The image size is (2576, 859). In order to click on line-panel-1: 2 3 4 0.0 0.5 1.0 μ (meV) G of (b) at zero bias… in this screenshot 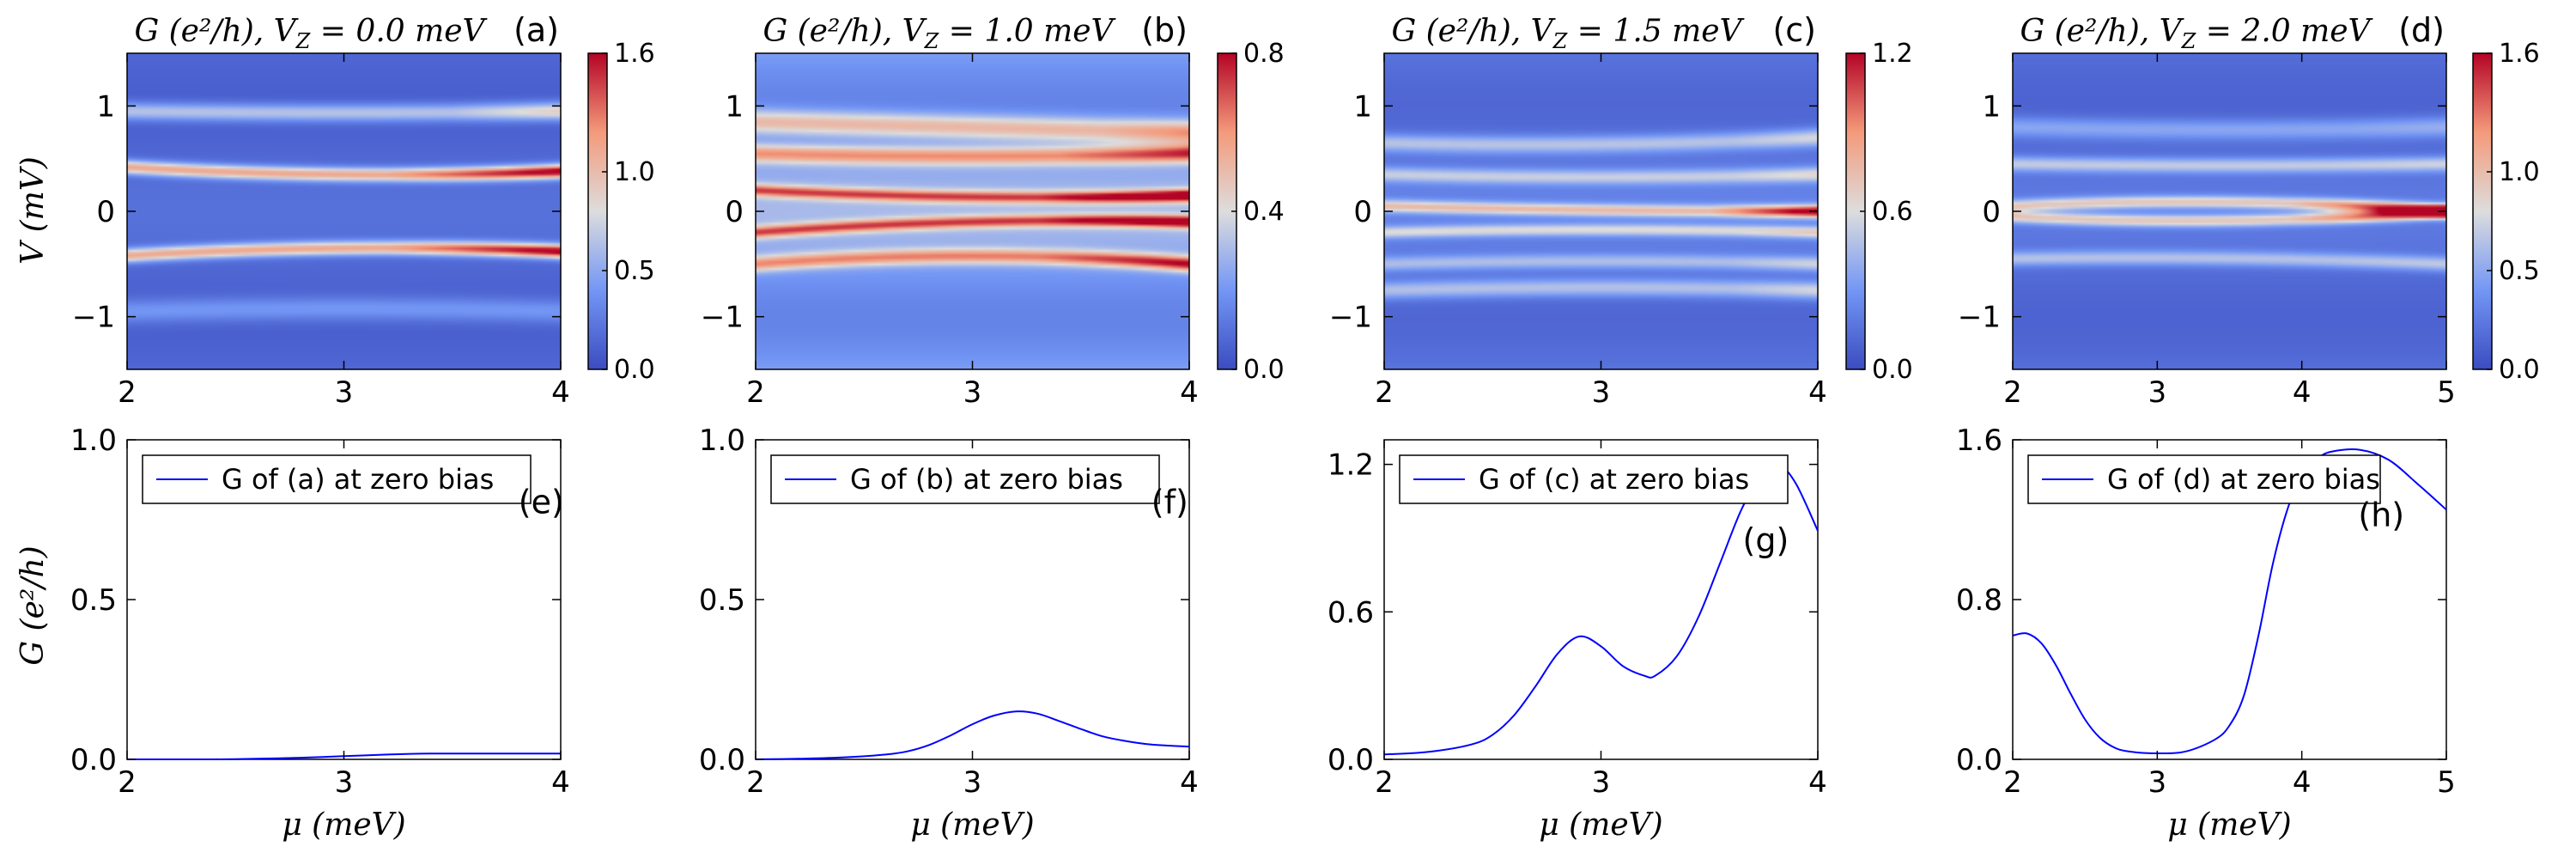, I will do `click(949, 633)`.